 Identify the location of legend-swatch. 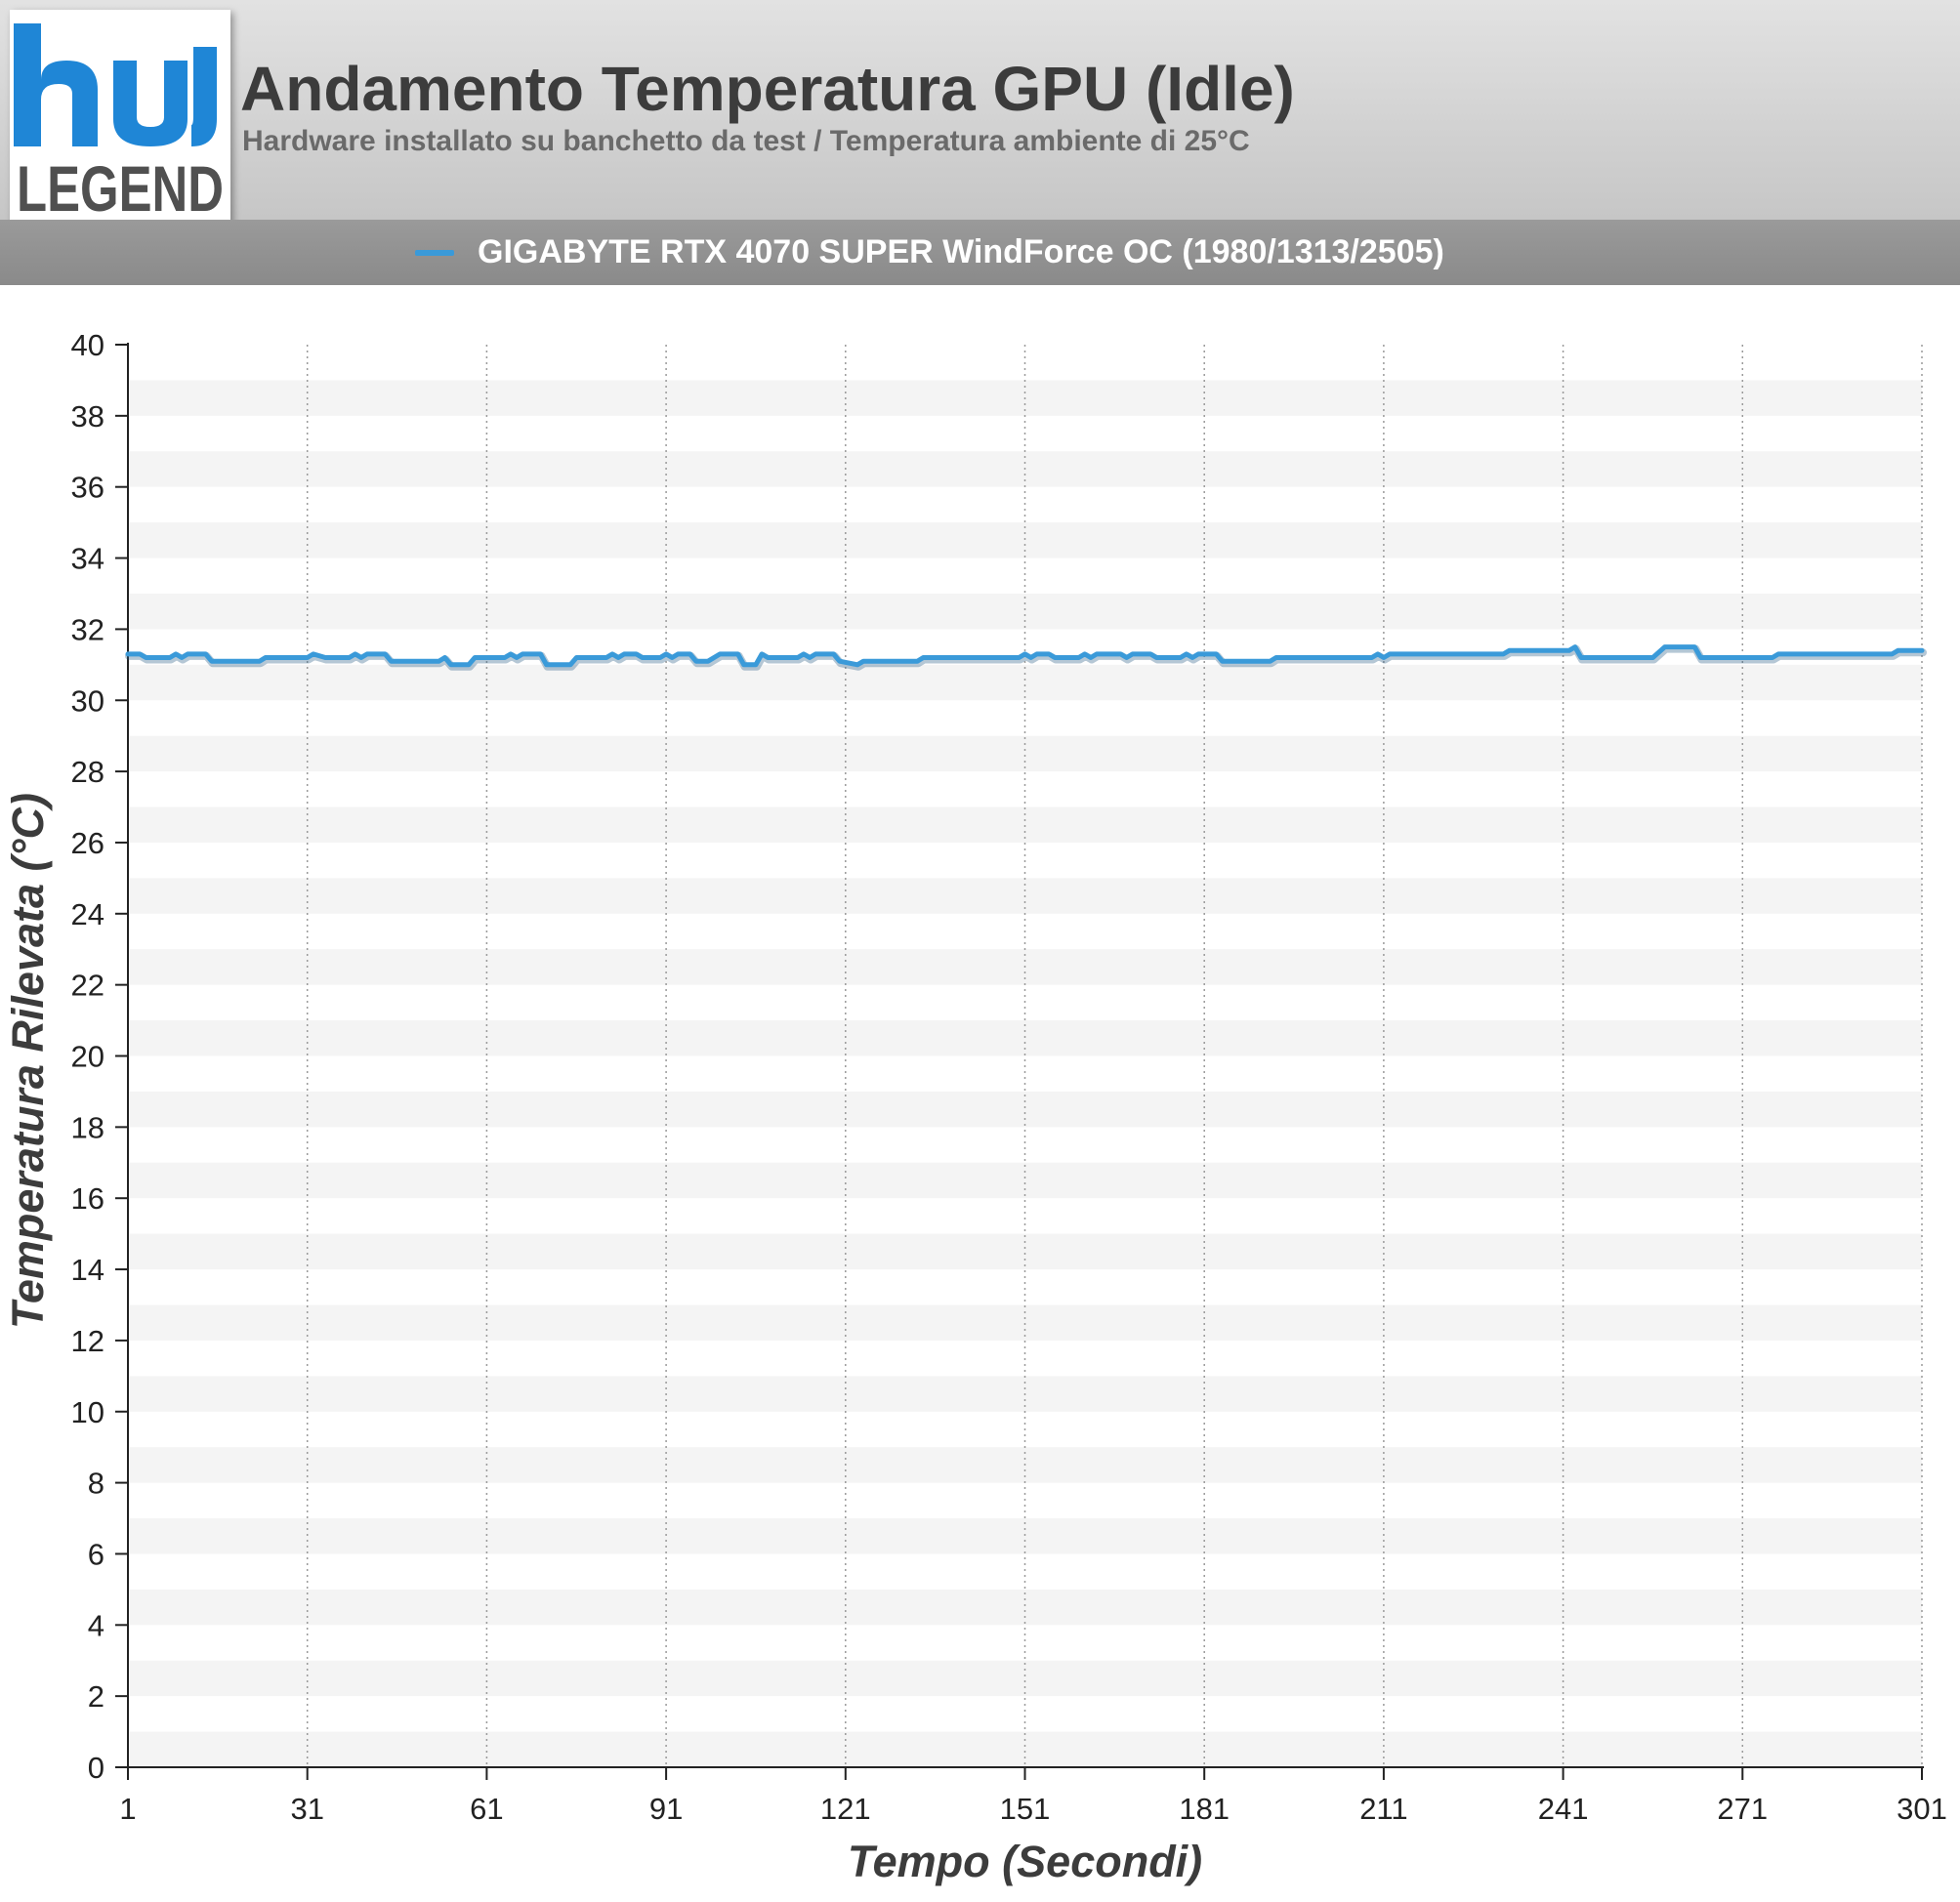
(434, 253).